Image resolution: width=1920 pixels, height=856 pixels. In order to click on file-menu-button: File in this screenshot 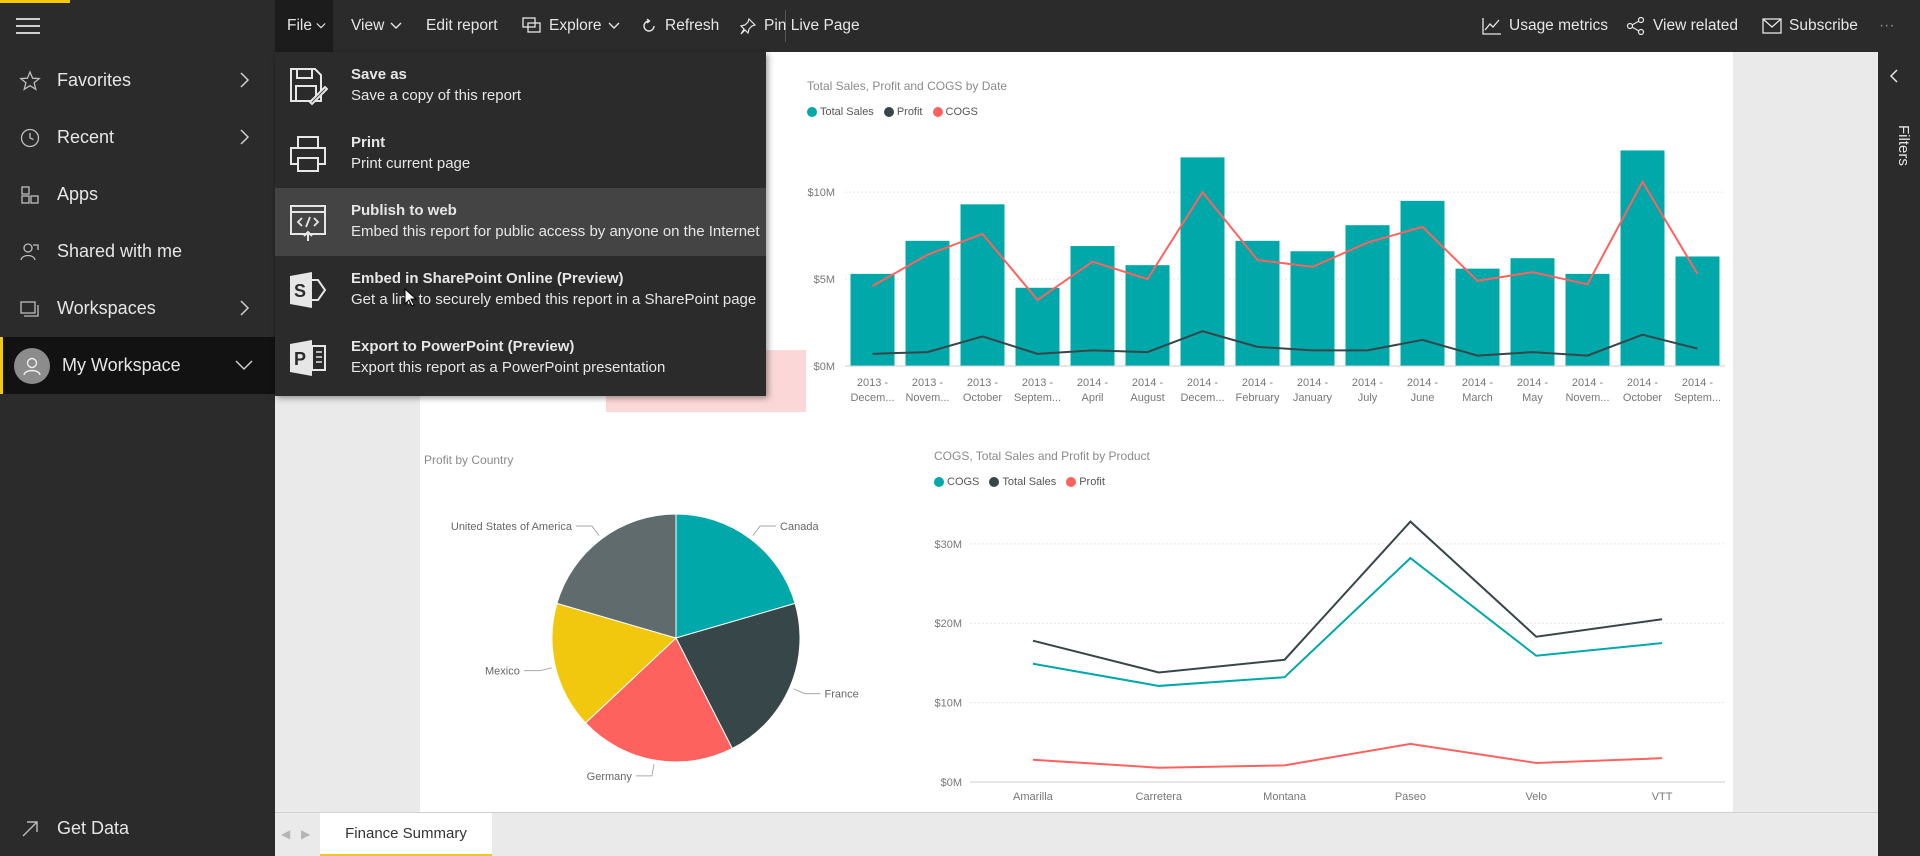, I will do `click(304, 26)`.